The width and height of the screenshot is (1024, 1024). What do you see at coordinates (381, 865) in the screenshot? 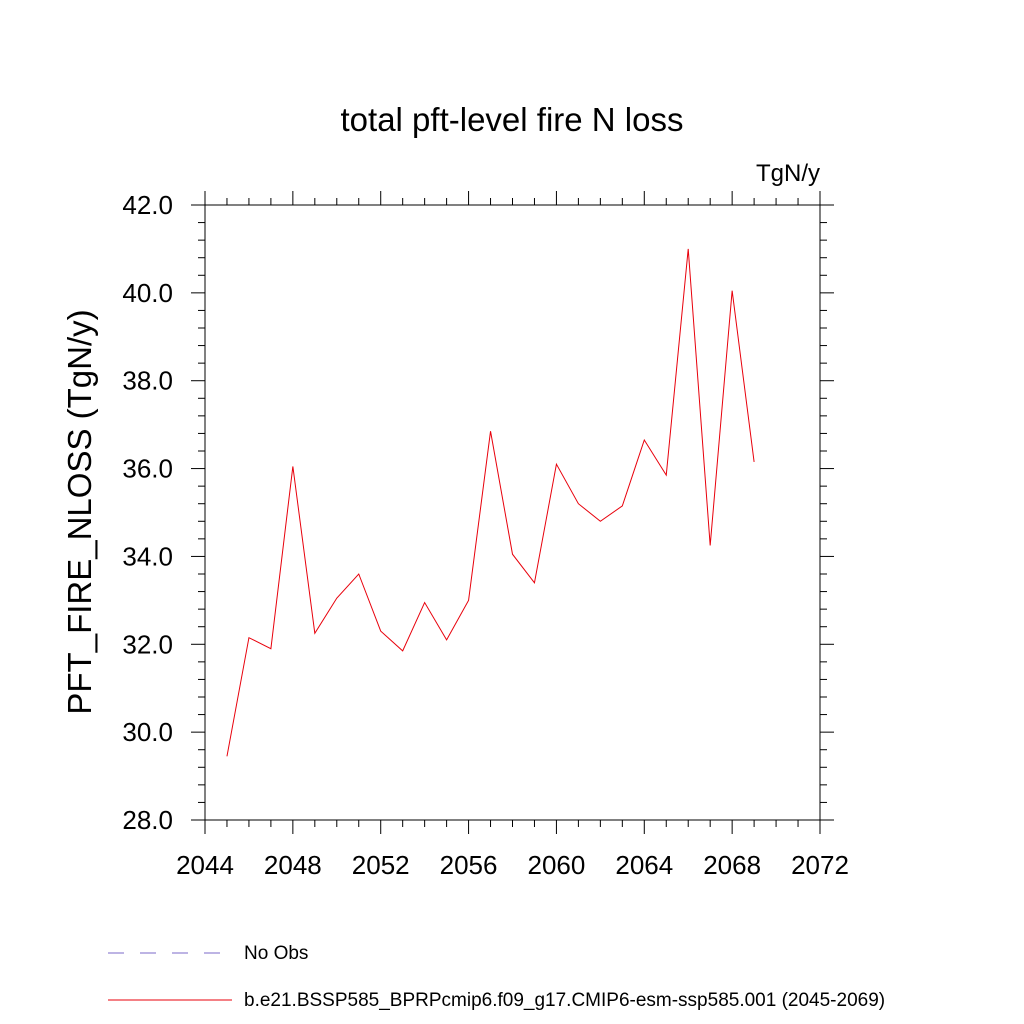
I see `x-tick-label: 2052` at bounding box center [381, 865].